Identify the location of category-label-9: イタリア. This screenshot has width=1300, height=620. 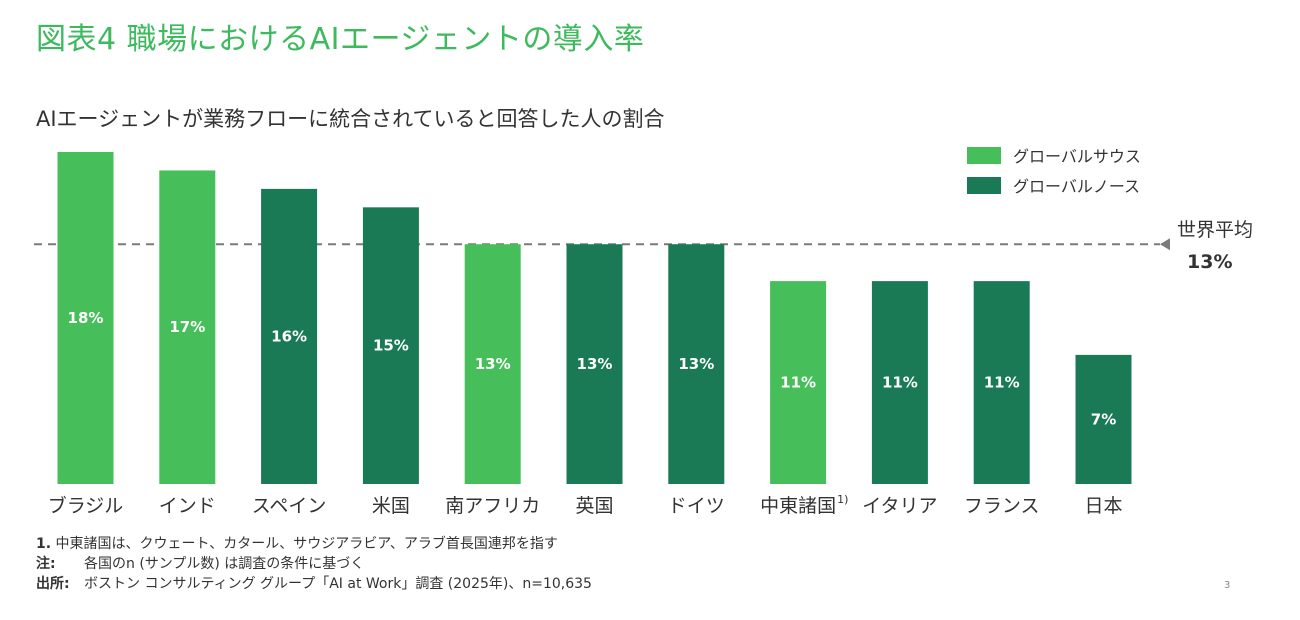
(899, 506).